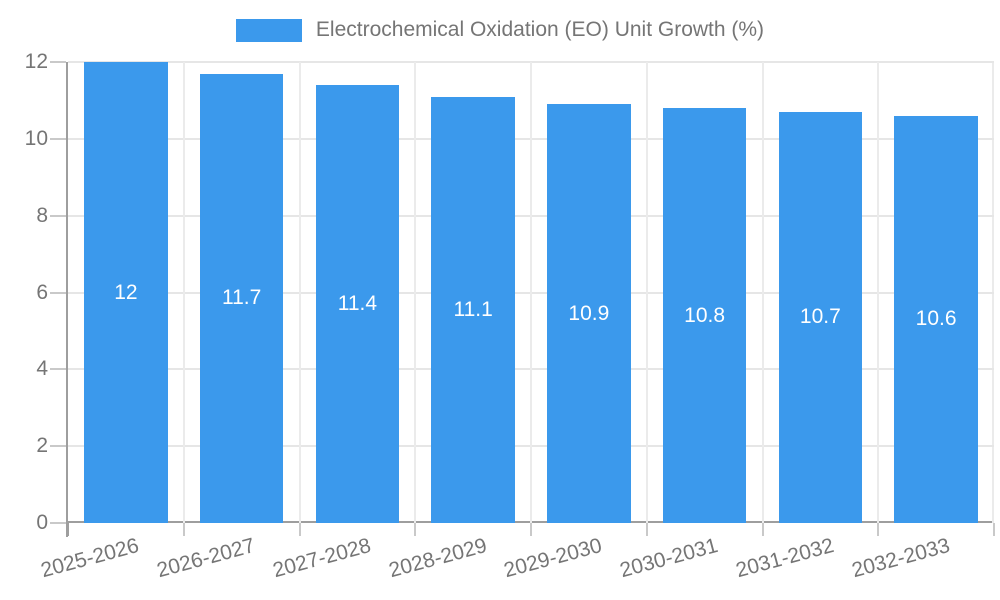 Image resolution: width=1000 pixels, height=600 pixels. What do you see at coordinates (322, 558) in the screenshot?
I see `x-category-label: 2027-2028` at bounding box center [322, 558].